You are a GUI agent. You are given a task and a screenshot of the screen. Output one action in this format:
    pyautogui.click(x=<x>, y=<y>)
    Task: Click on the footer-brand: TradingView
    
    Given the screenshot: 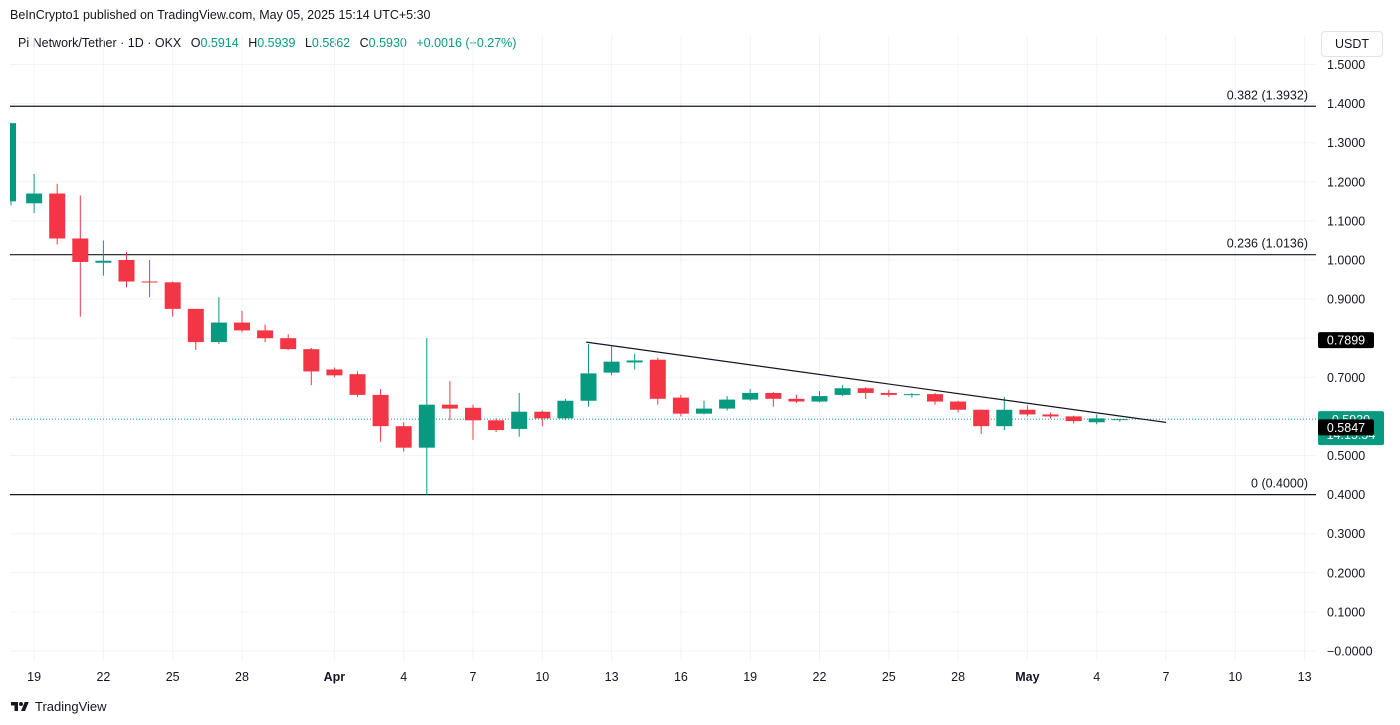 What is the action you would take?
    pyautogui.click(x=58, y=706)
    